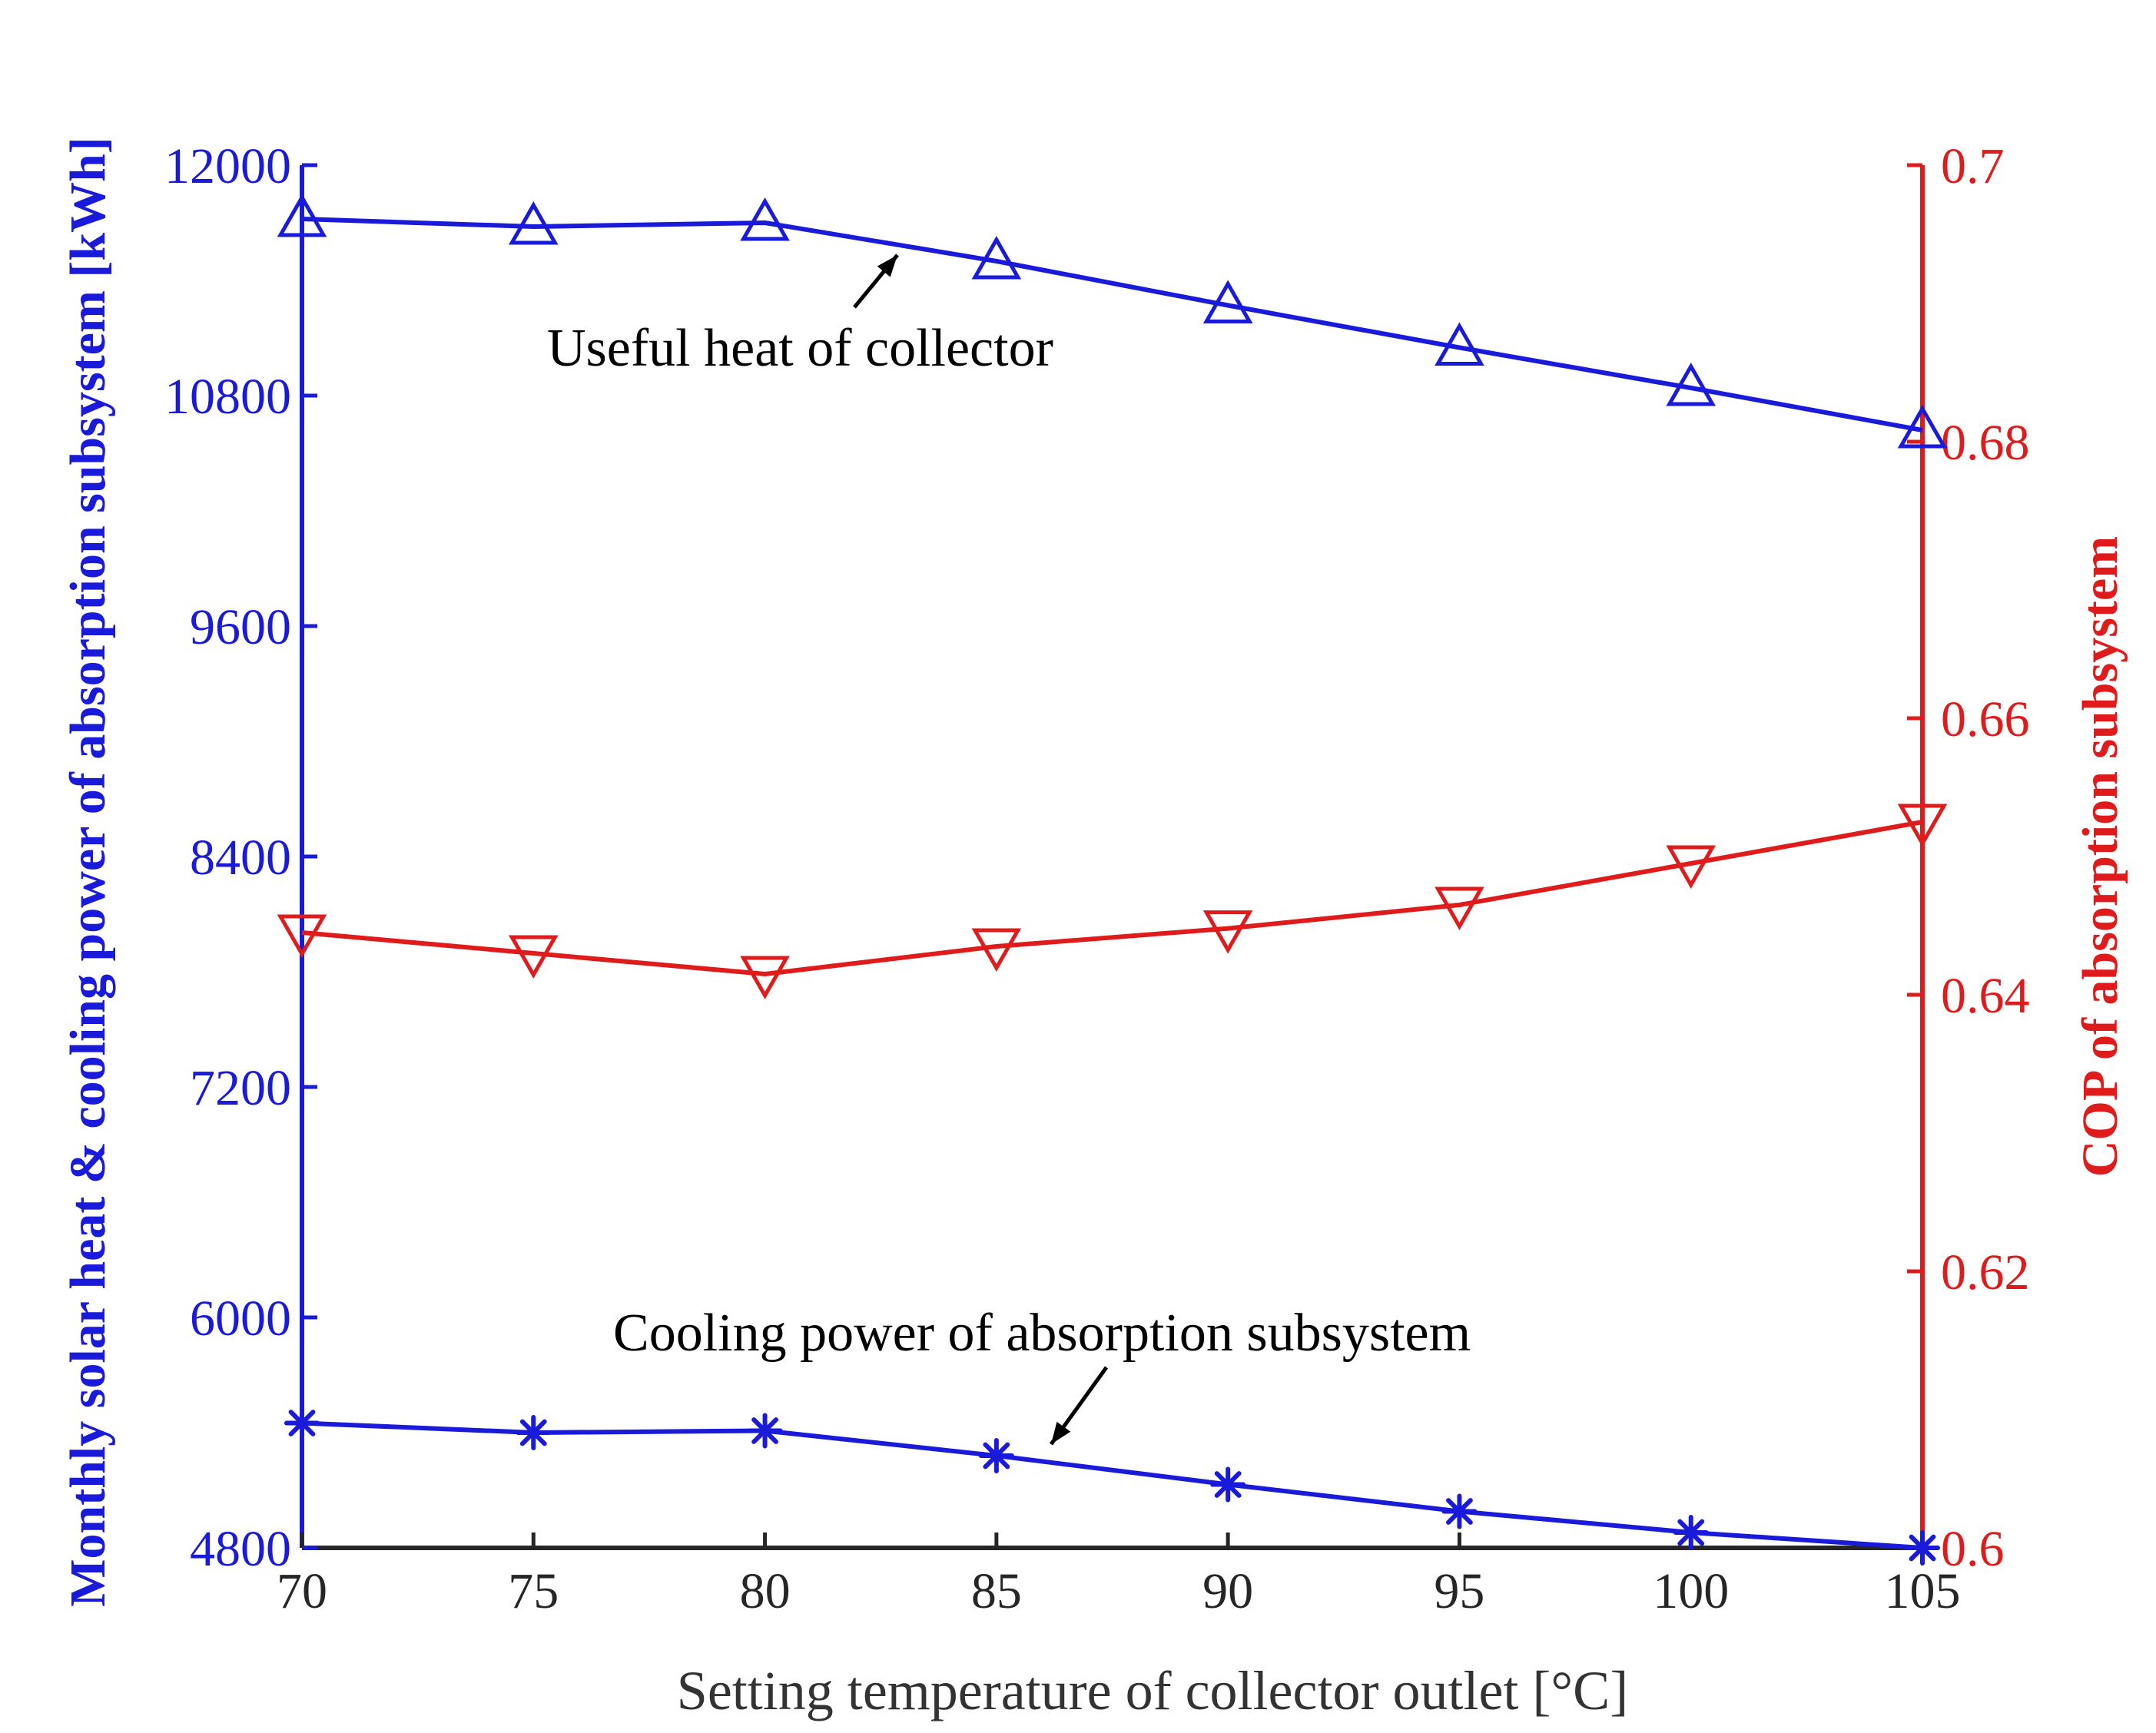  What do you see at coordinates (241, 627) in the screenshot?
I see `left-y-tick-label: 9600` at bounding box center [241, 627].